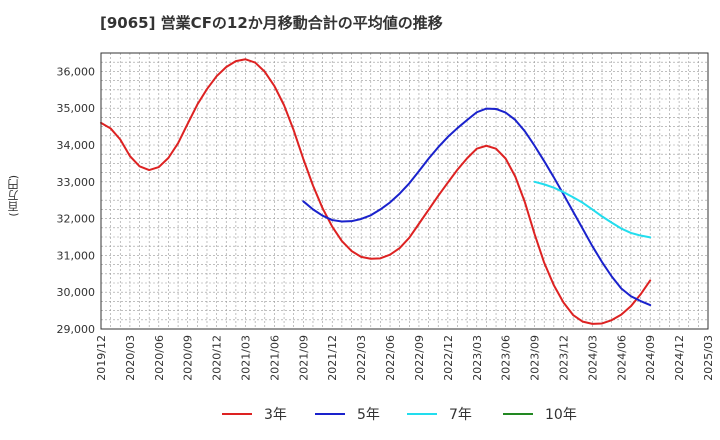 The image size is (720, 440). What do you see at coordinates (76, 108) in the screenshot?
I see `y-tick-label: 35,000` at bounding box center [76, 108].